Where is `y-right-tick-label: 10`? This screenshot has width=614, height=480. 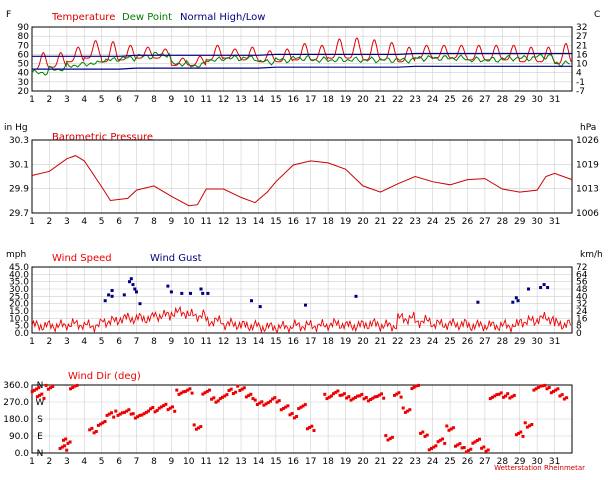
y-right-tick-label: 10 is located at coordinates (582, 65).